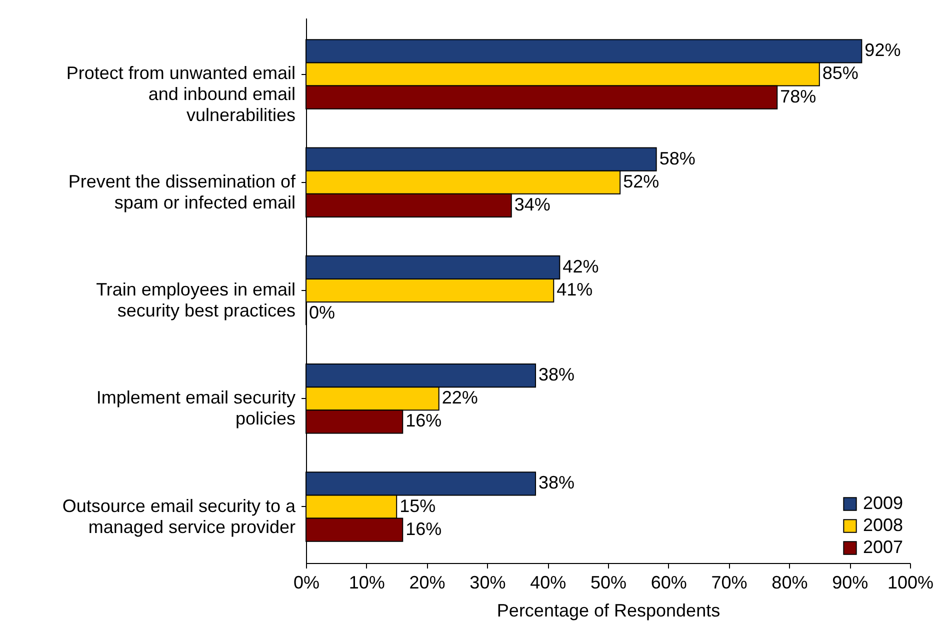 Image resolution: width=940 pixels, height=629 pixels. Describe the element at coordinates (910, 582) in the screenshot. I see `x-tick-label: 100%` at that location.